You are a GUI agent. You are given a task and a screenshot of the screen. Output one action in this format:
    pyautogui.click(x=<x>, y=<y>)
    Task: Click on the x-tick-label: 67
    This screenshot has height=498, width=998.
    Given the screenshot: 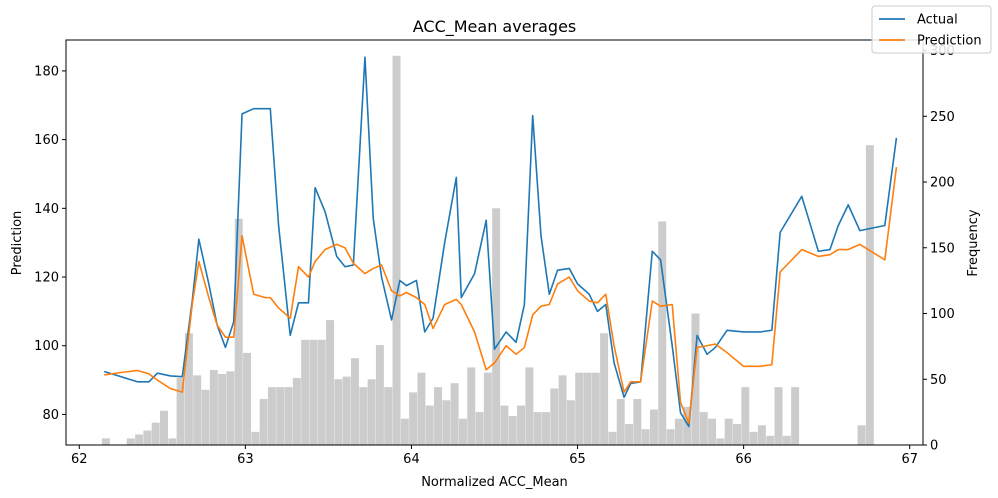 What is the action you would take?
    pyautogui.click(x=909, y=459)
    